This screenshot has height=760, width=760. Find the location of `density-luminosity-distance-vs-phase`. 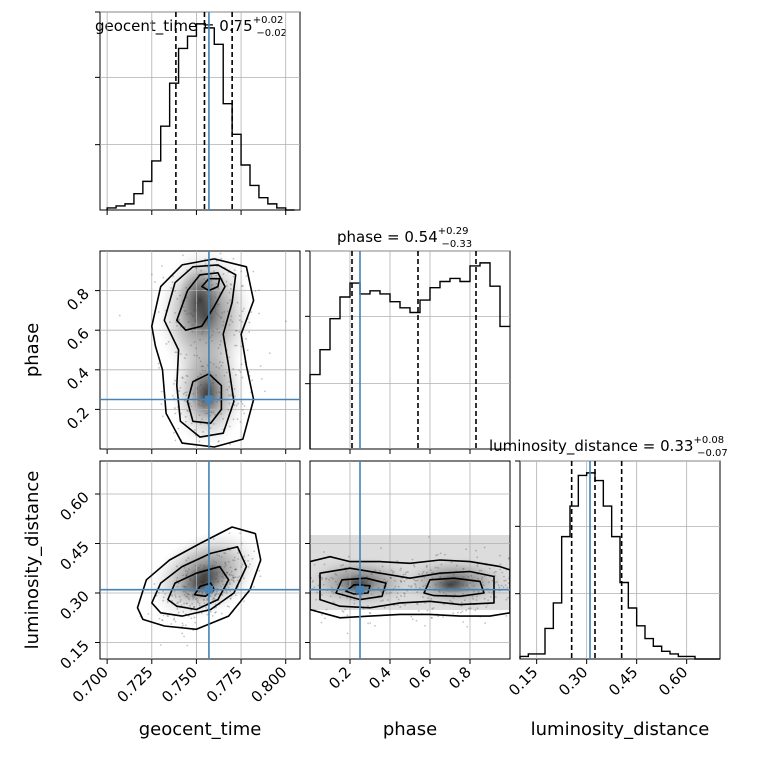

density-luminosity-distance-vs-phase is located at coordinates (410, 572).